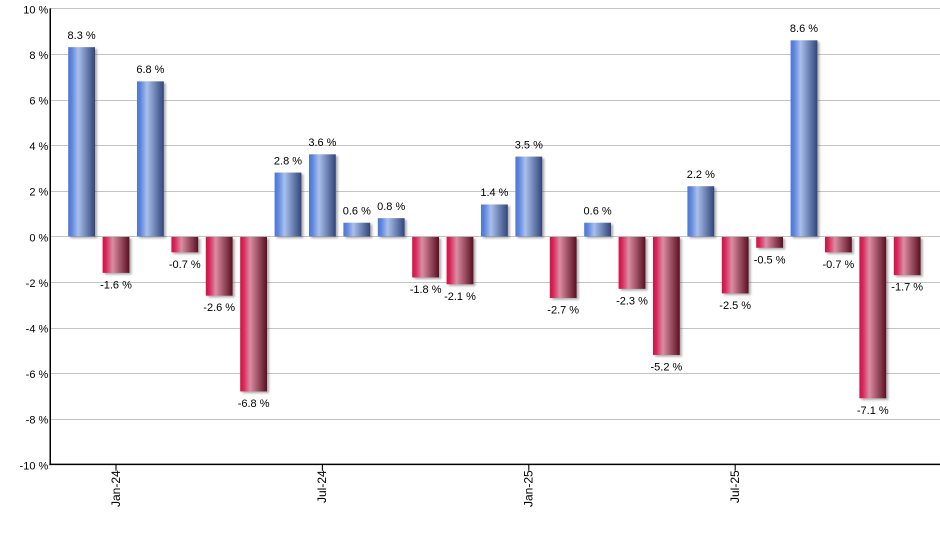 This screenshot has width=940, height=555. I want to click on svg-text: -6.8 %, so click(254, 404).